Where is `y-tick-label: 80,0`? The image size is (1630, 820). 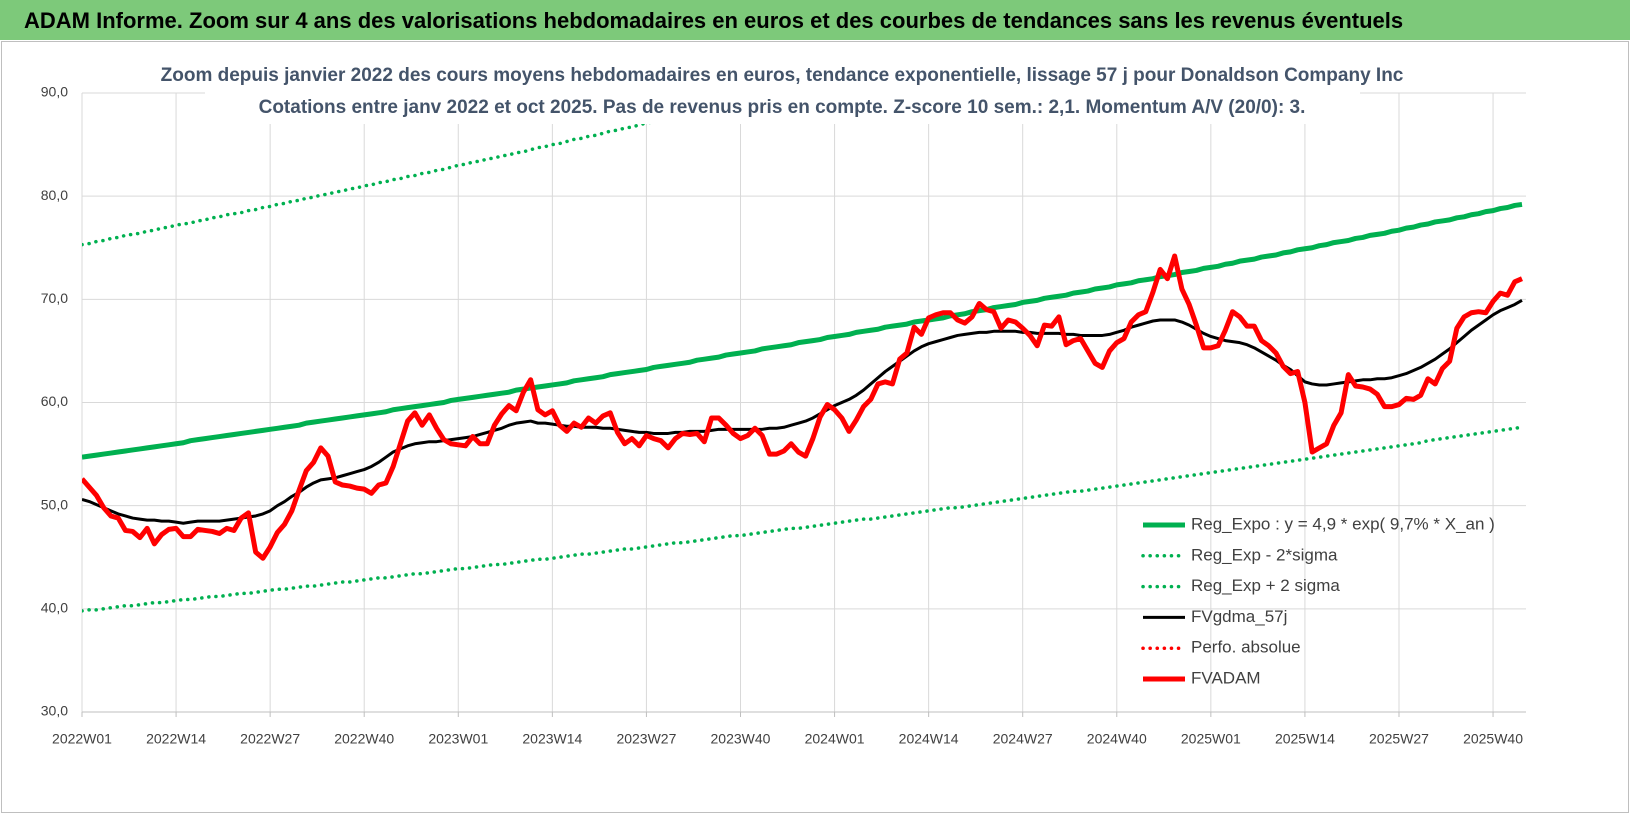
y-tick-label: 80,0 is located at coordinates (54, 195).